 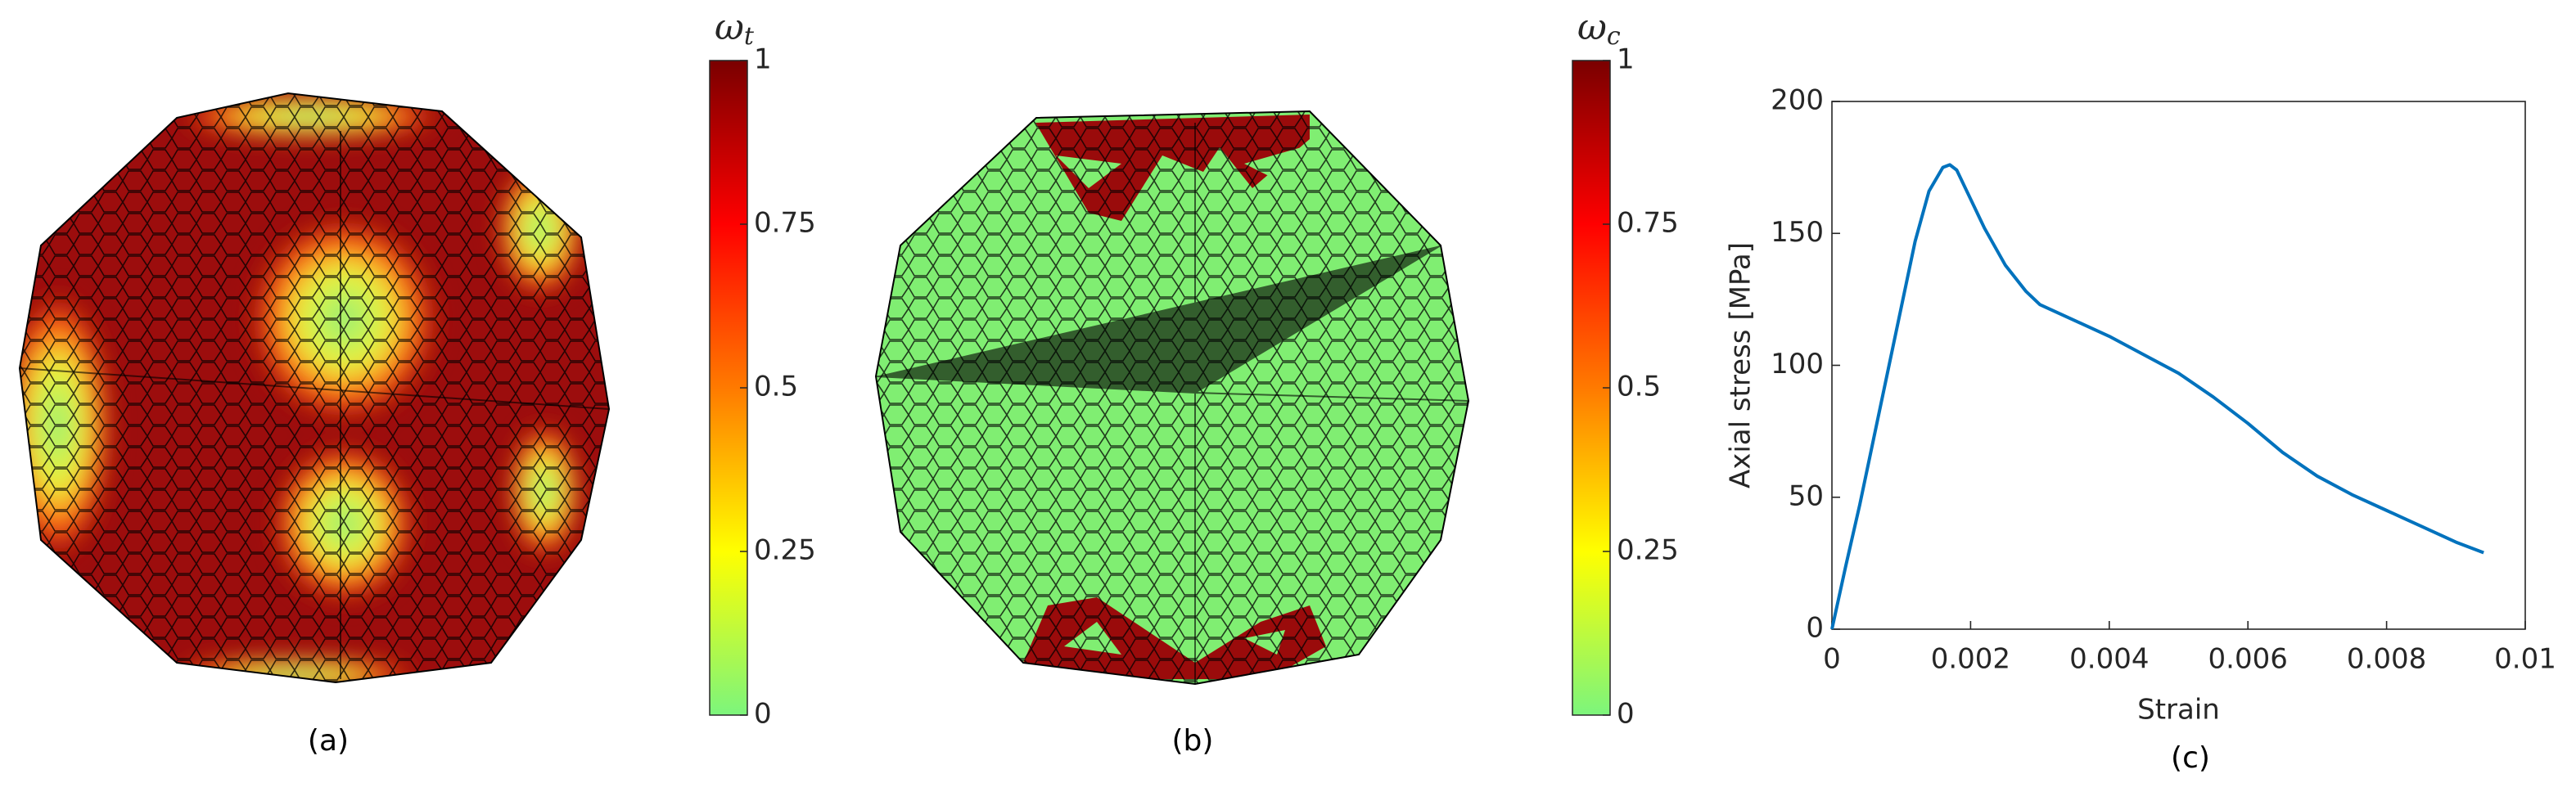 What do you see at coordinates (1797, 101) in the screenshot?
I see `y-tick-label: 200` at bounding box center [1797, 101].